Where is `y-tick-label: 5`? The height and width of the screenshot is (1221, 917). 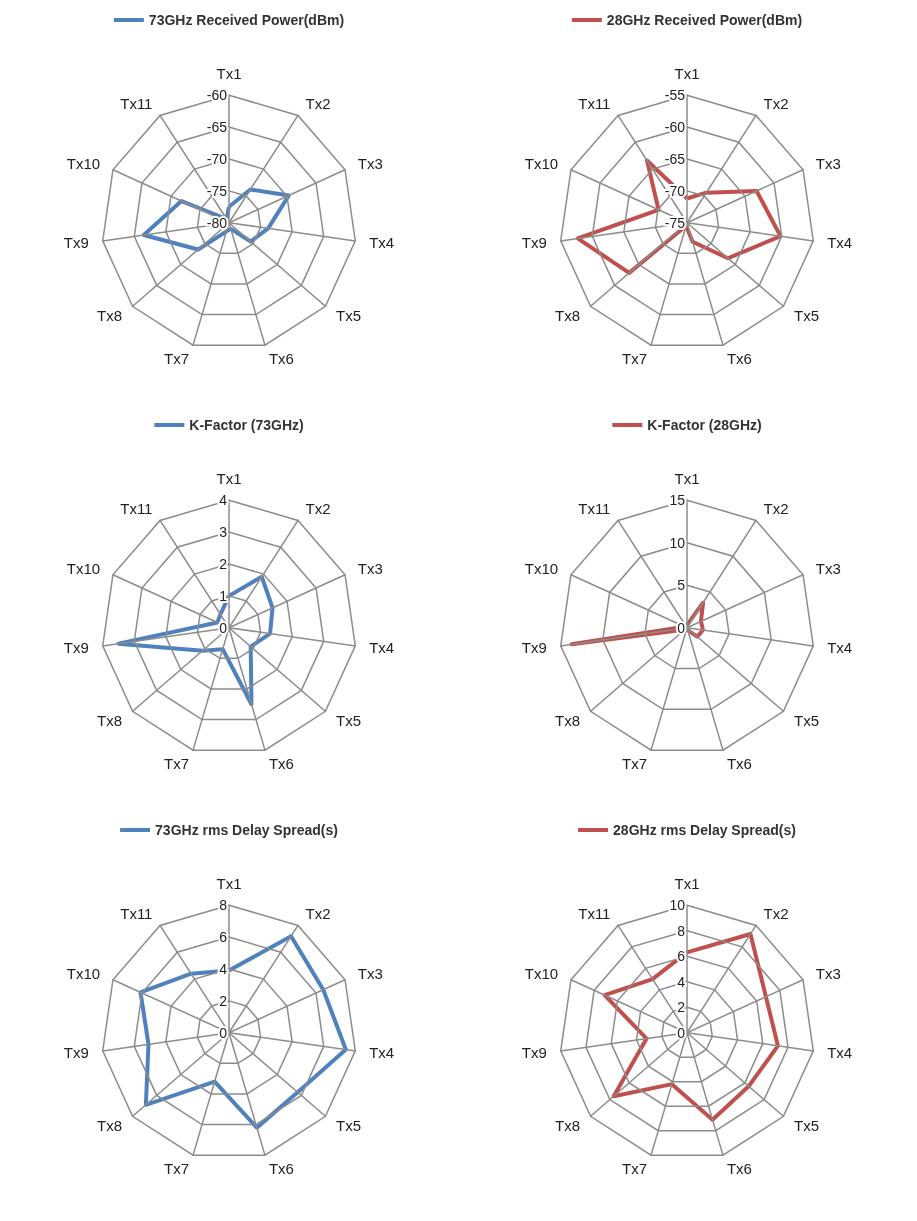 y-tick-label: 5 is located at coordinates (681, 585).